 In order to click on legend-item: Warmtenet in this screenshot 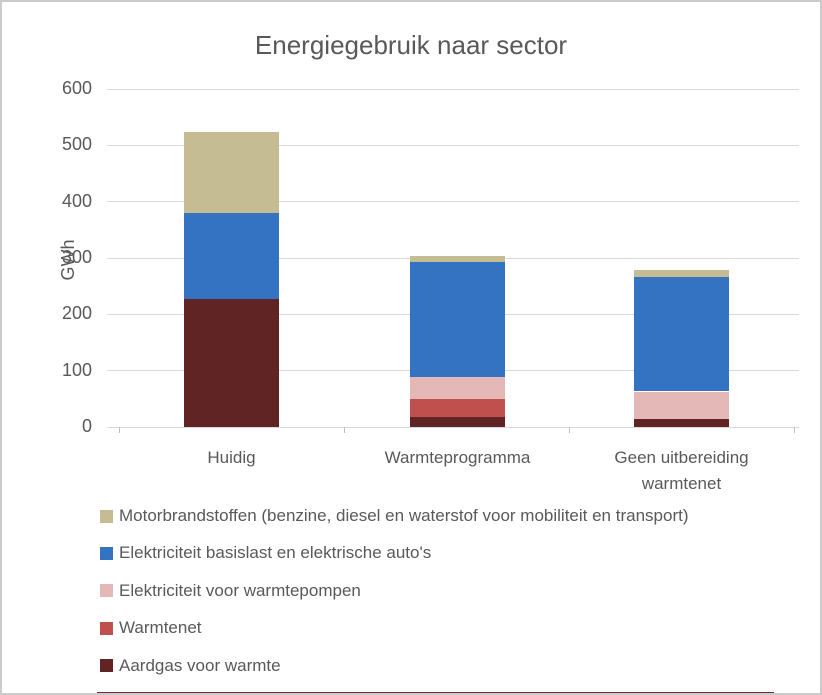, I will do `click(151, 628)`.